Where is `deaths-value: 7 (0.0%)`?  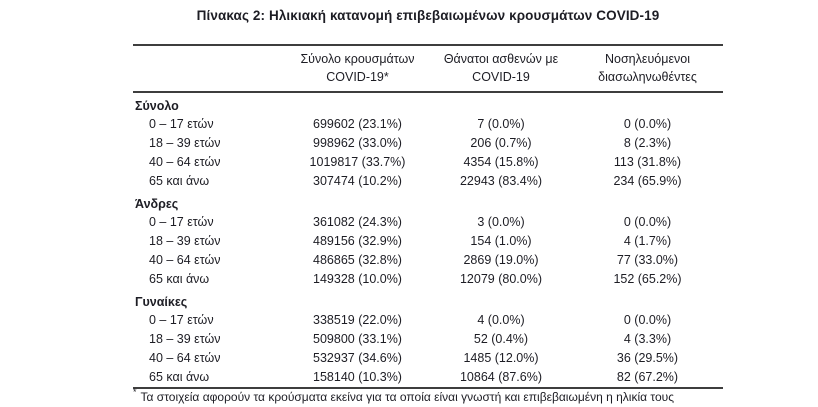 deaths-value: 7 (0.0%) is located at coordinates (501, 124).